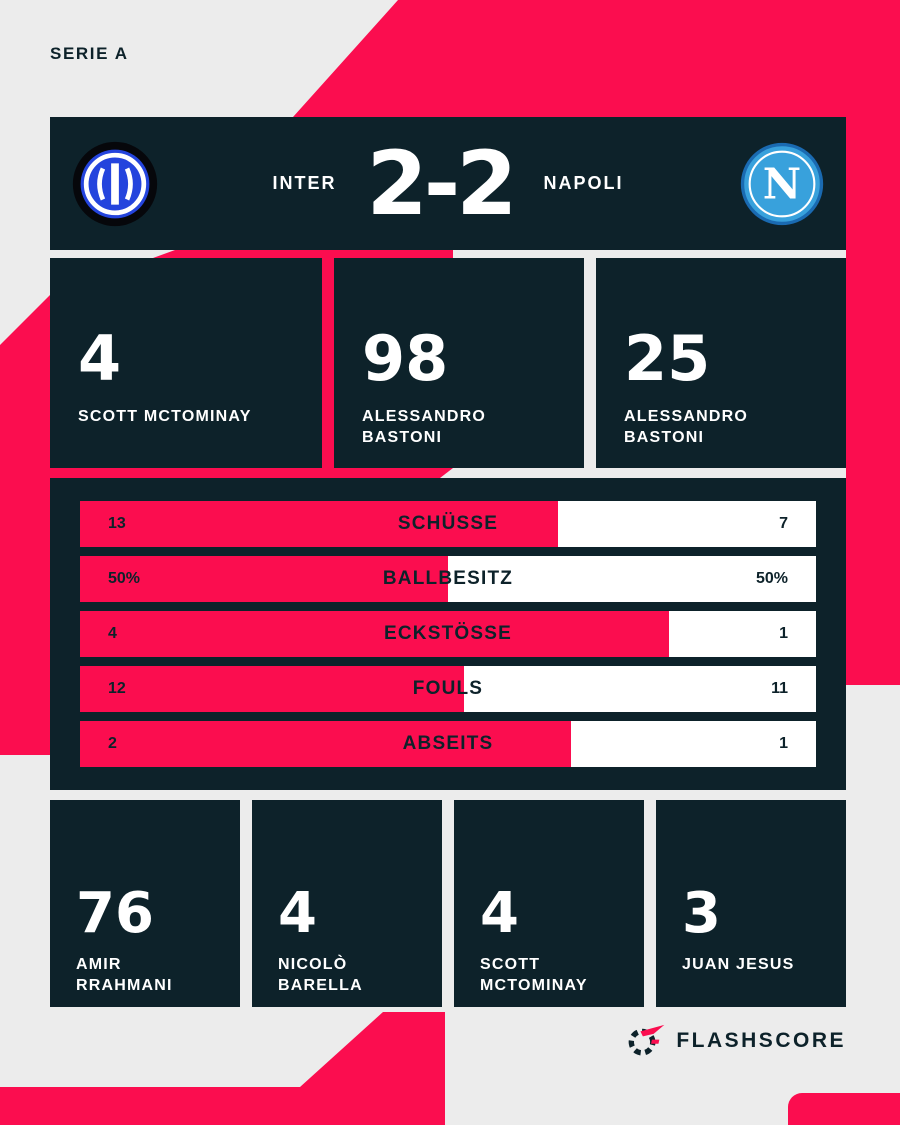 The height and width of the screenshot is (1125, 900). Describe the element at coordinates (320, 975) in the screenshot. I see `player-name: NICOLÒ BARELLA` at that location.